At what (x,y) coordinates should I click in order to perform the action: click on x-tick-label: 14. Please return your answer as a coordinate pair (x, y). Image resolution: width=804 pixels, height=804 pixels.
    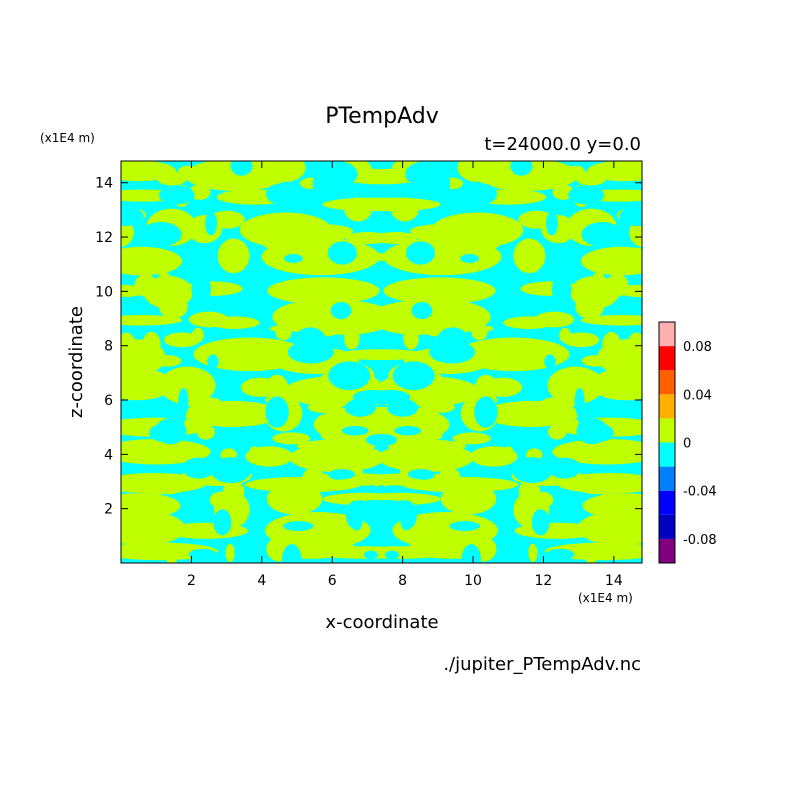
    Looking at the image, I should click on (614, 581).